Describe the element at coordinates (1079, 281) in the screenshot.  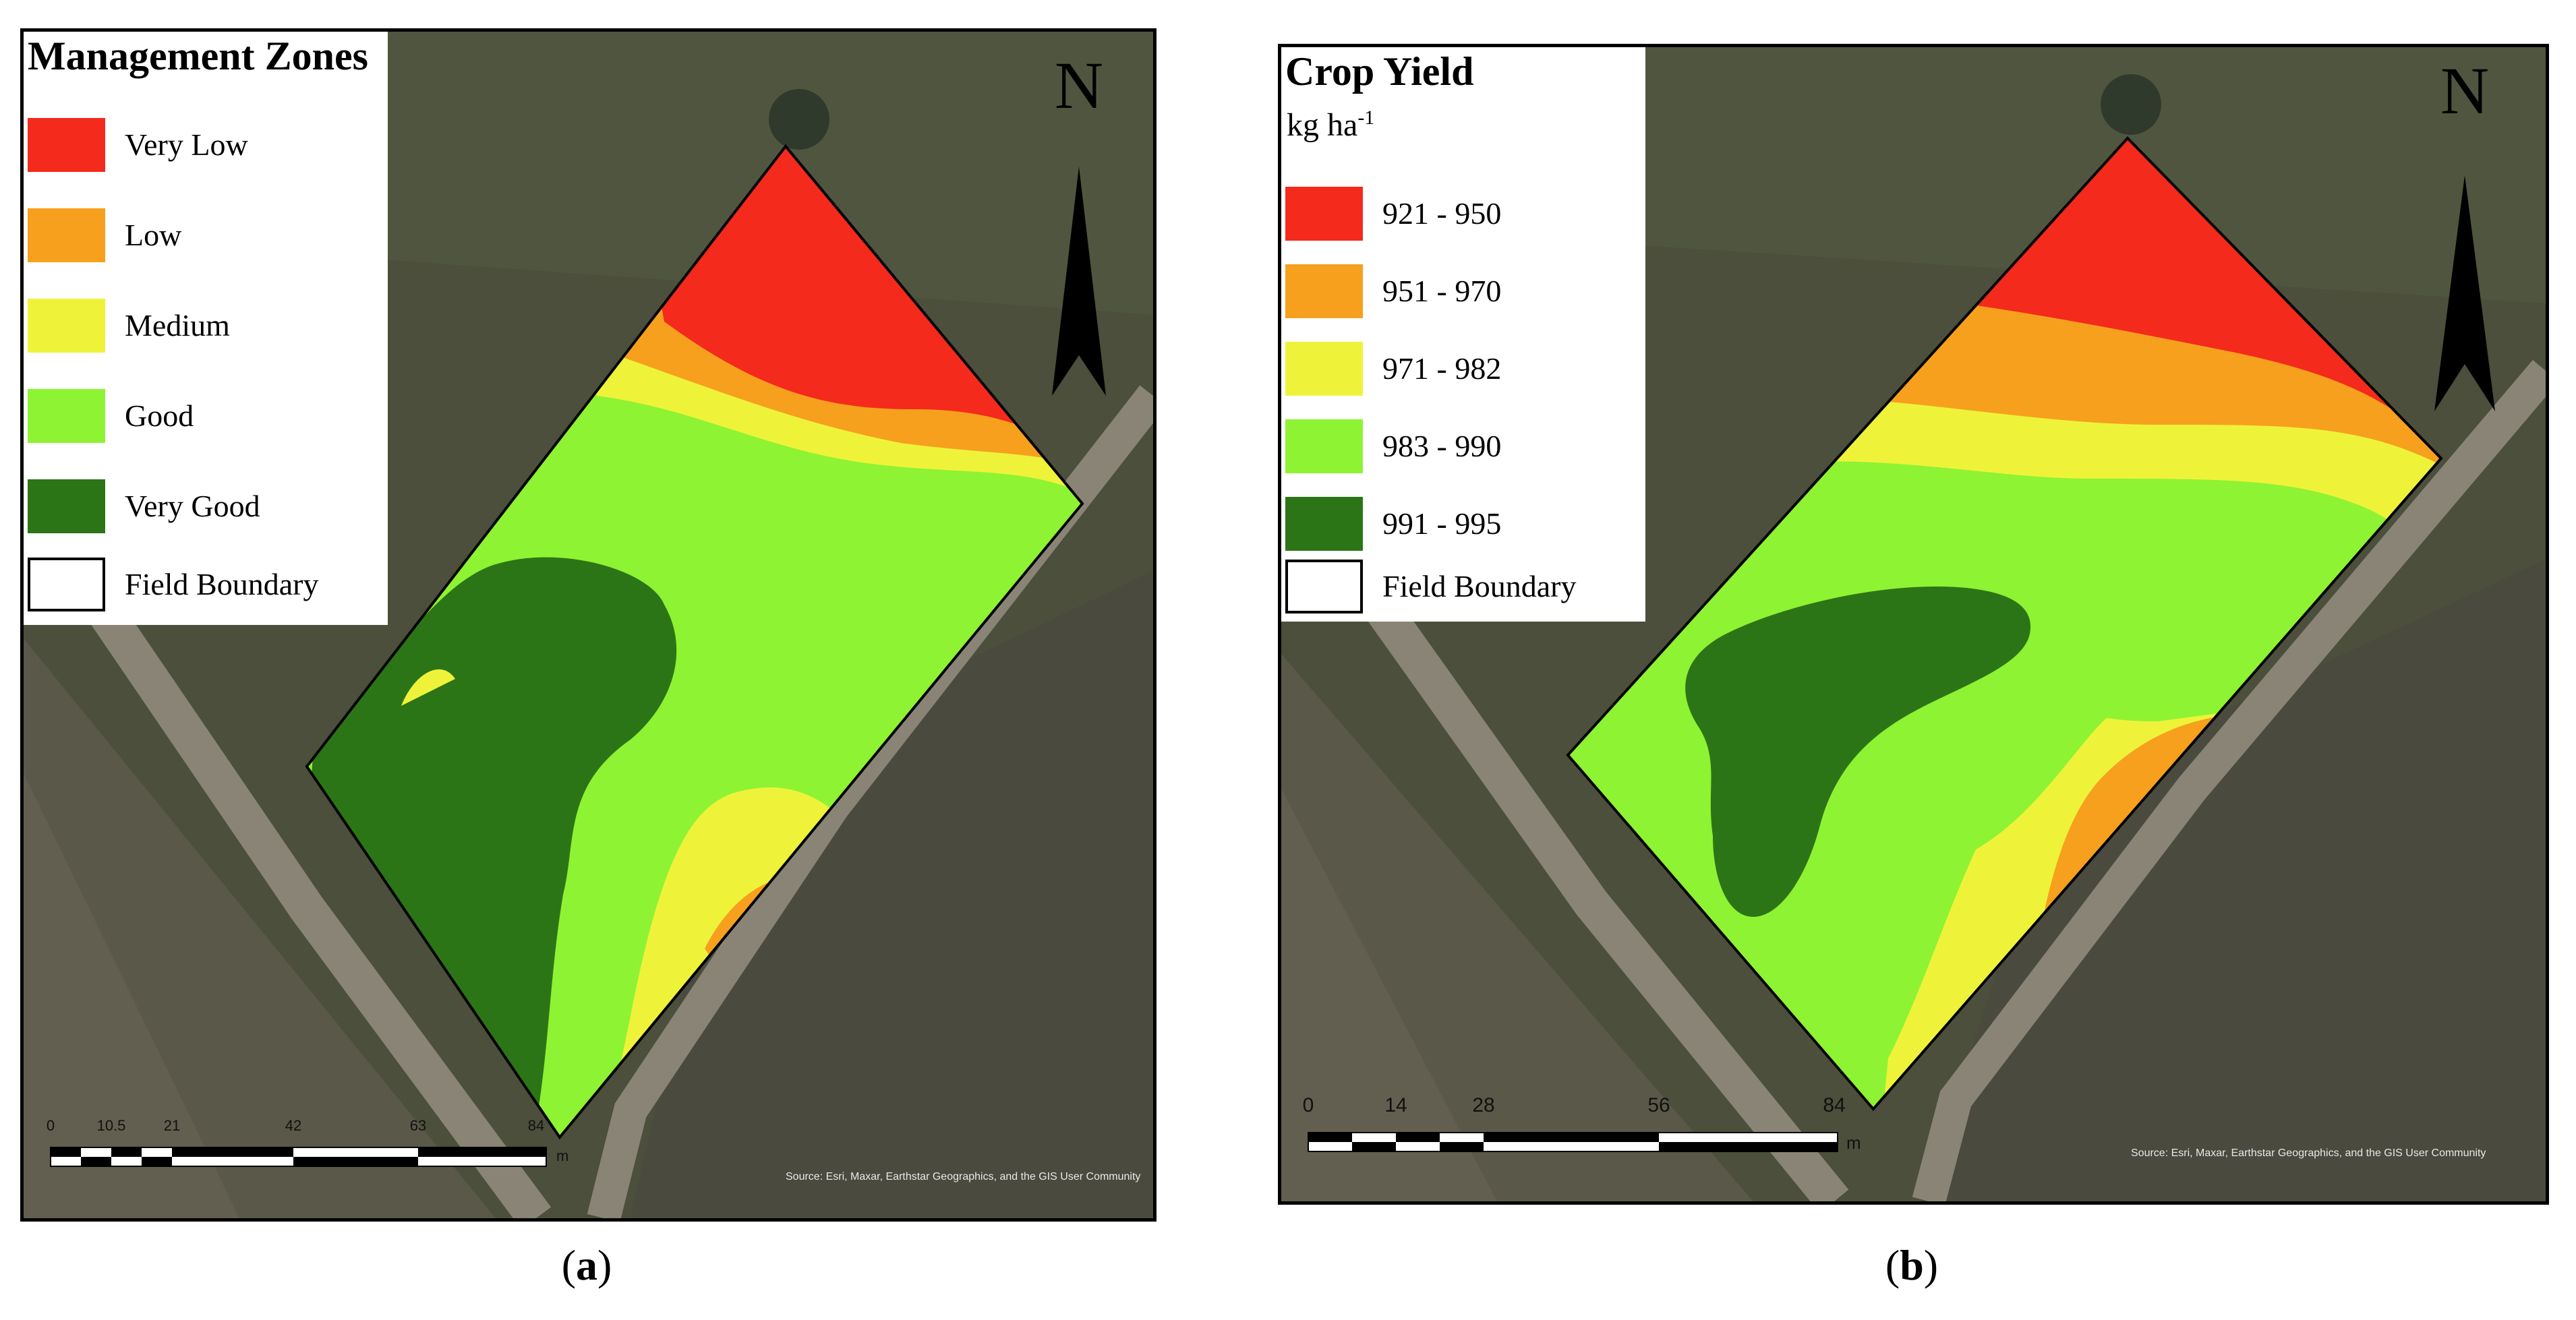
I see `north-arrow-a` at that location.